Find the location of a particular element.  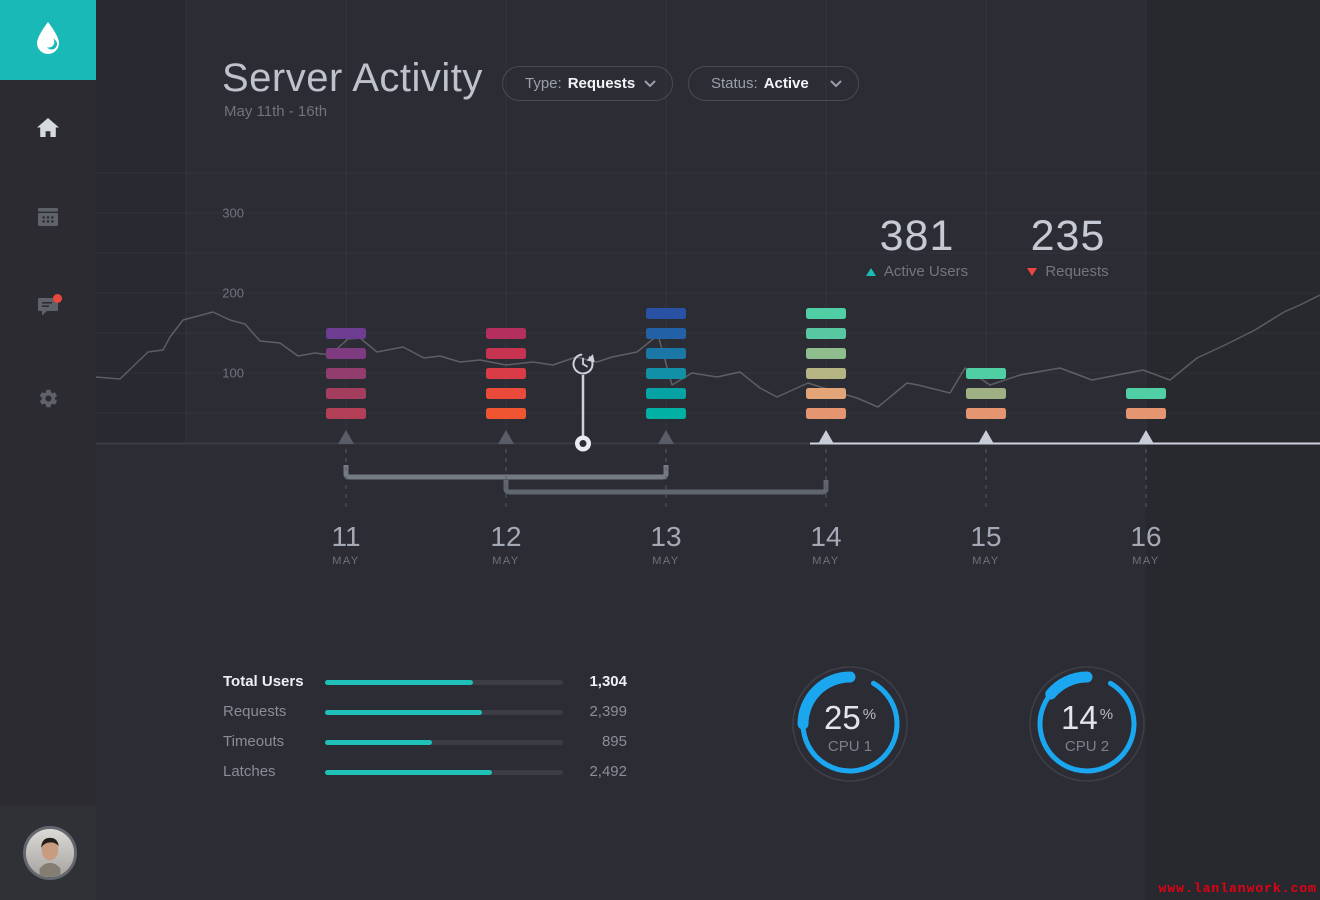

gauge-value: 14 is located at coordinates (1079, 717).